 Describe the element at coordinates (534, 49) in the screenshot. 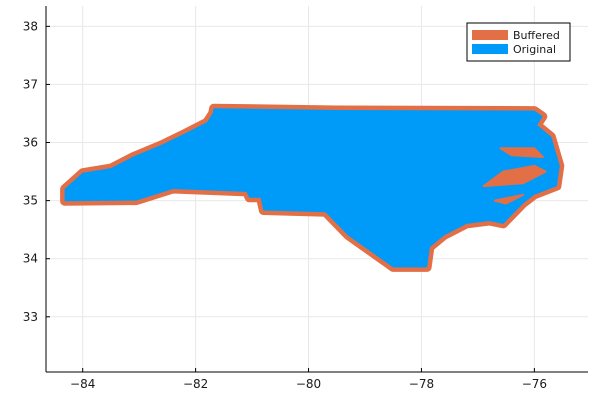

I see `legend-label-original: Original` at that location.